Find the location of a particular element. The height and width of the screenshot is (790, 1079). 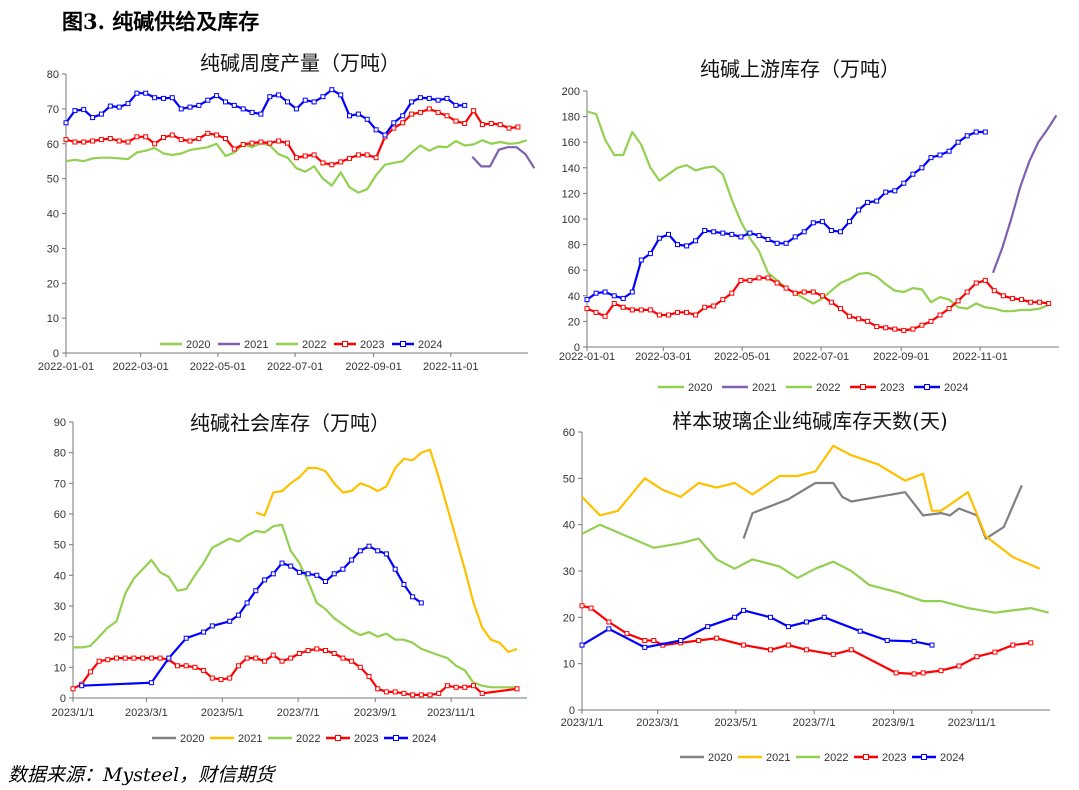

legend-entry-2024: 2024 is located at coordinates (410, 739).